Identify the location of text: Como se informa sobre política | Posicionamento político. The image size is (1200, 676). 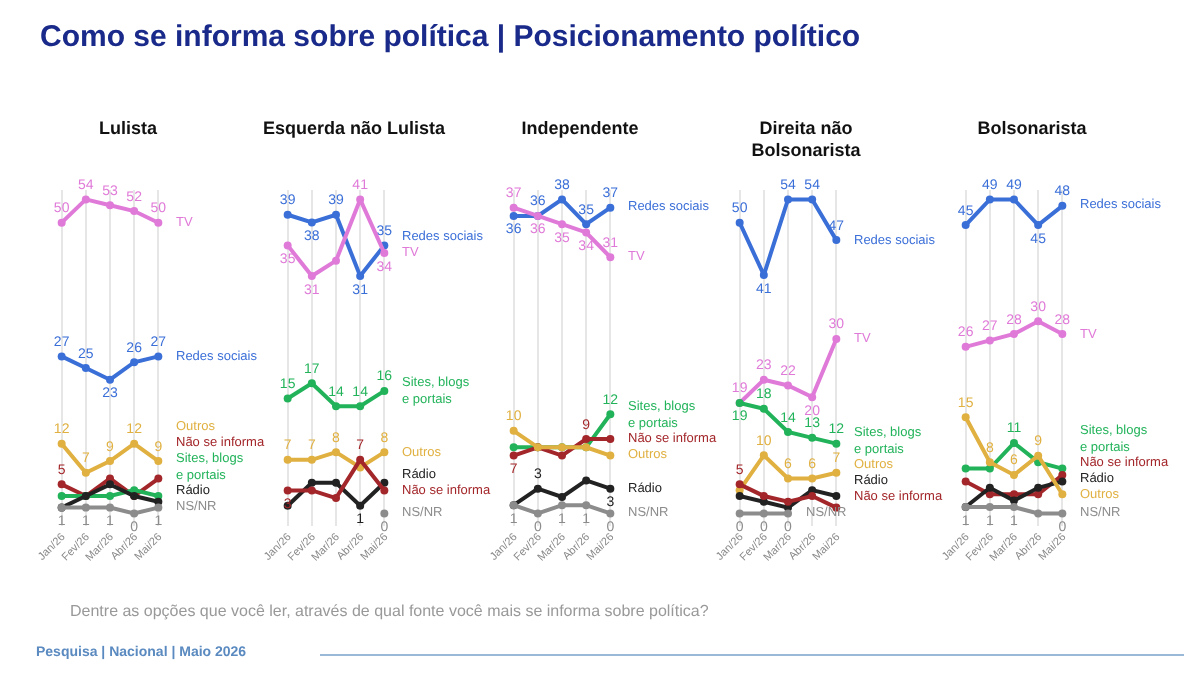
(450, 37).